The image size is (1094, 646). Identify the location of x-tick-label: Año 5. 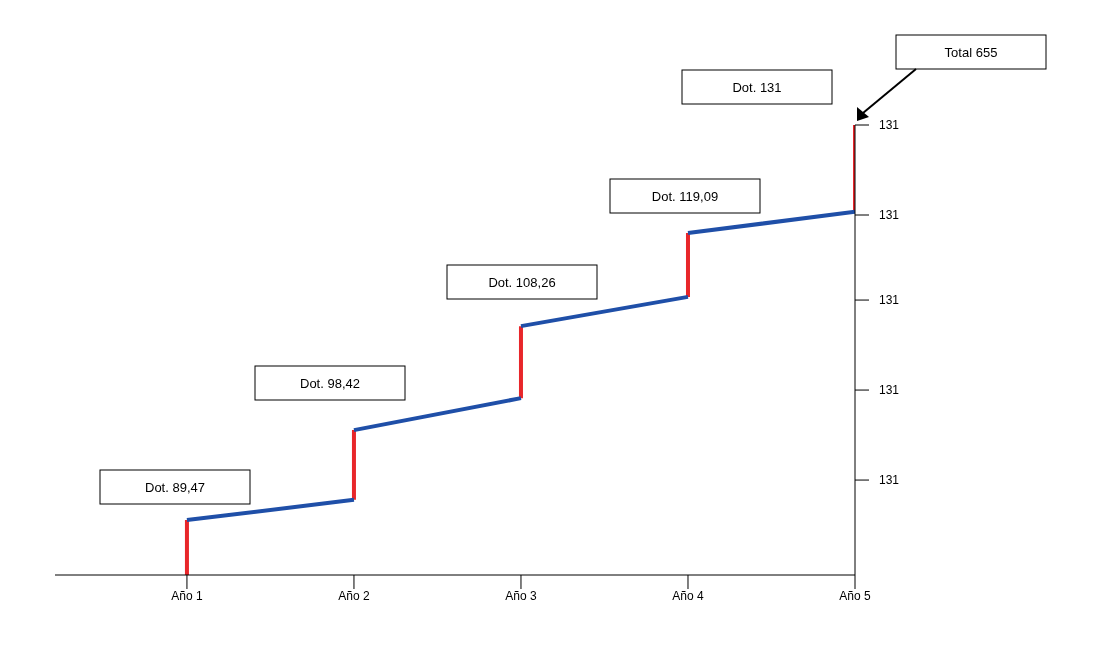
(855, 595).